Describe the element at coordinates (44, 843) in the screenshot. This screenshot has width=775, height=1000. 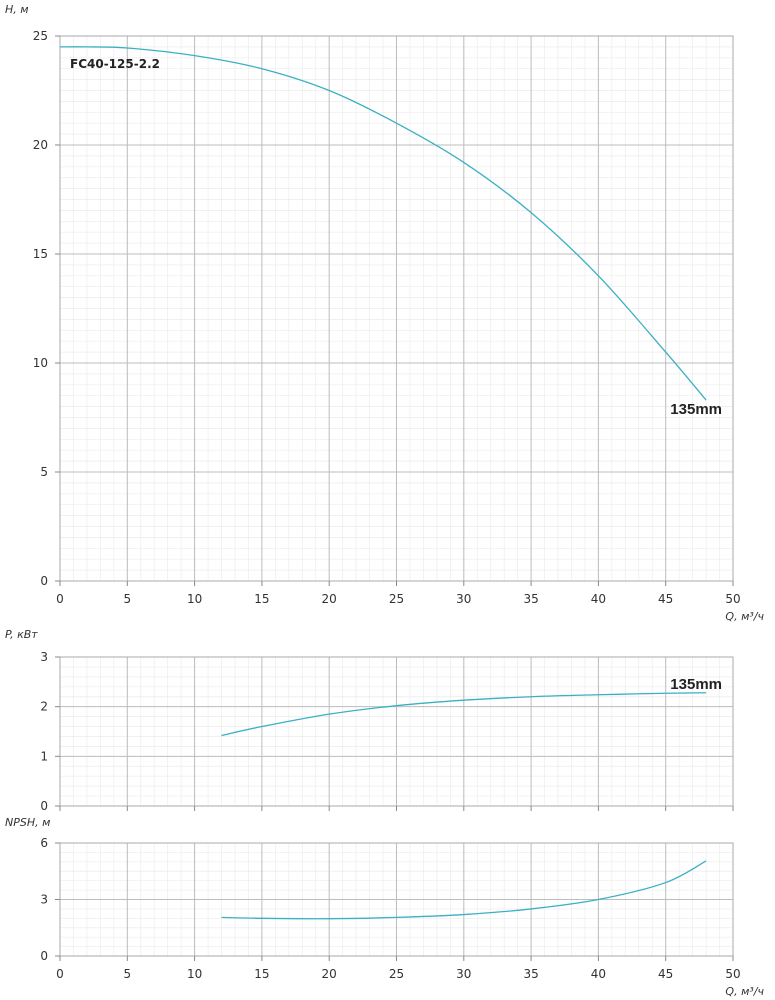
I see `y-tick-label: 6` at that location.